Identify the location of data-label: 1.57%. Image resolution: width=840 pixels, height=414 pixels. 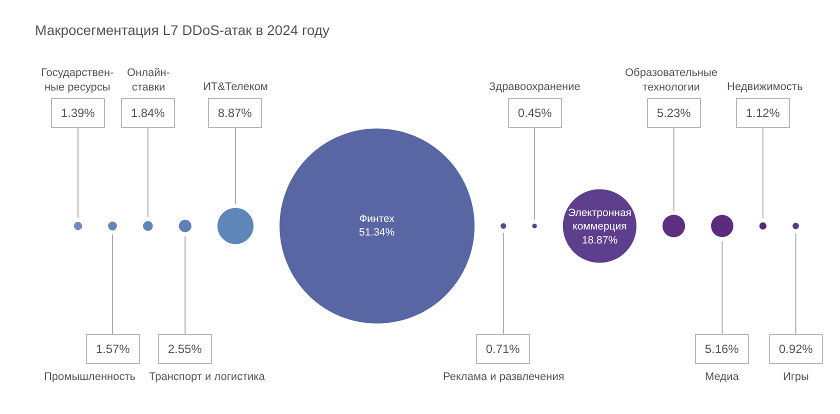
(113, 349).